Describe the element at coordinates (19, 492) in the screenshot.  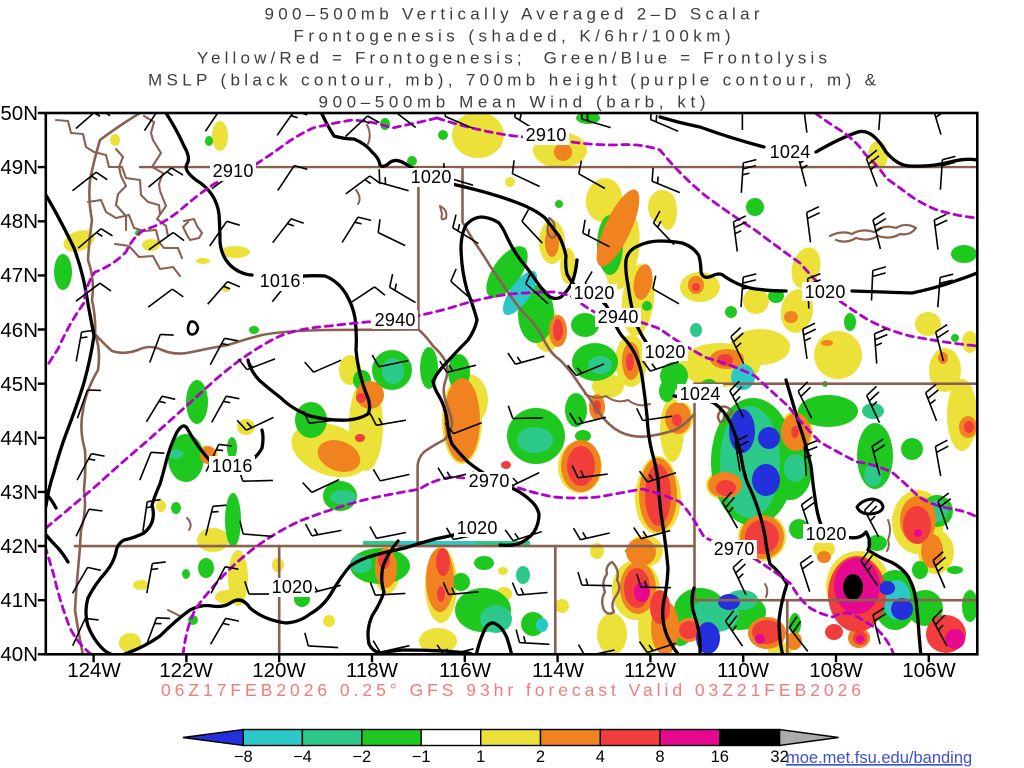
I see `svg-text: 43N` at that location.